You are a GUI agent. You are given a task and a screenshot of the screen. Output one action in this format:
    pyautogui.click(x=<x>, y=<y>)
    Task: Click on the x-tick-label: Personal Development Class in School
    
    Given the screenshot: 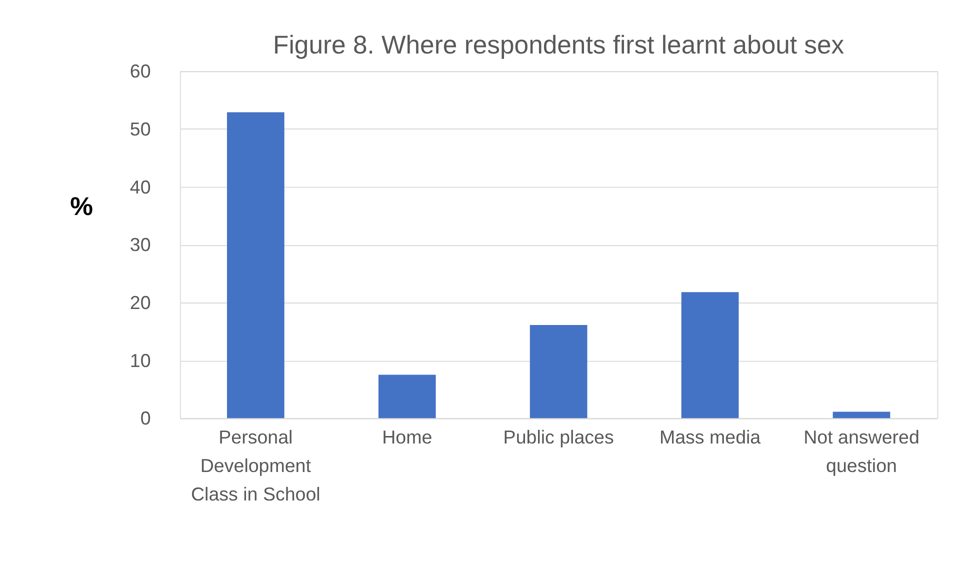 What is the action you would take?
    pyautogui.click(x=255, y=465)
    